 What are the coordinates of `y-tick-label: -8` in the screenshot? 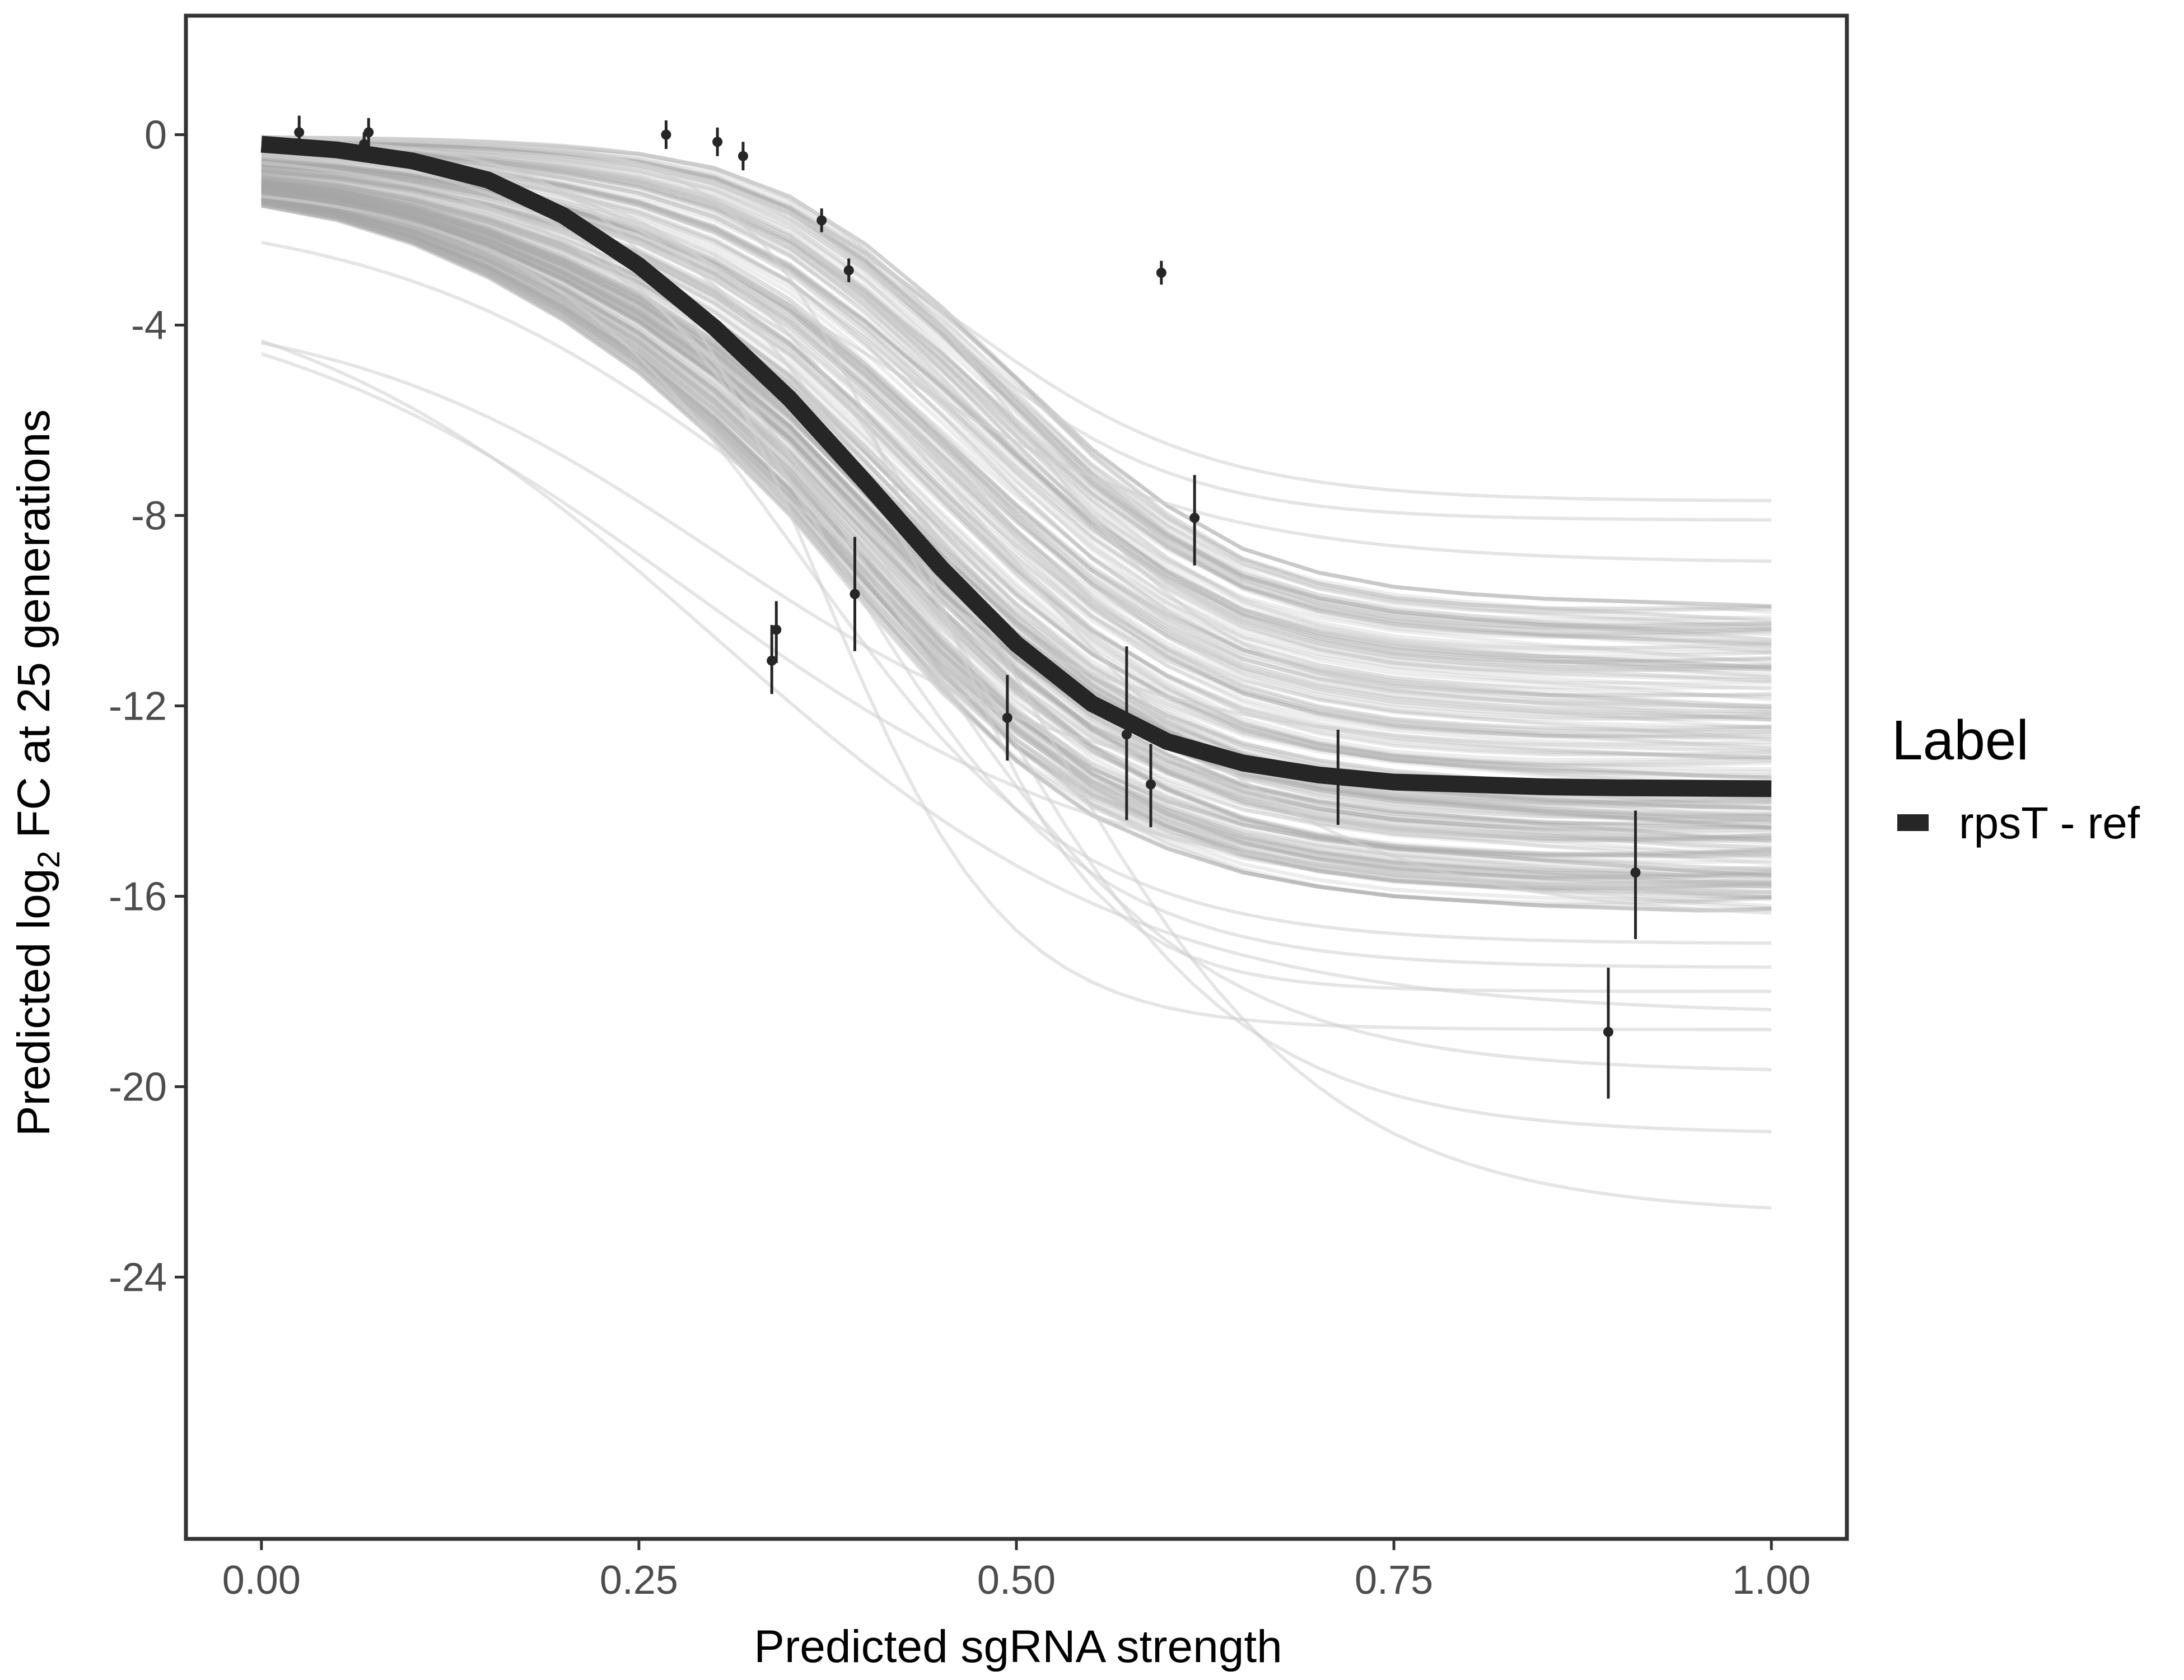 It's located at (149, 517).